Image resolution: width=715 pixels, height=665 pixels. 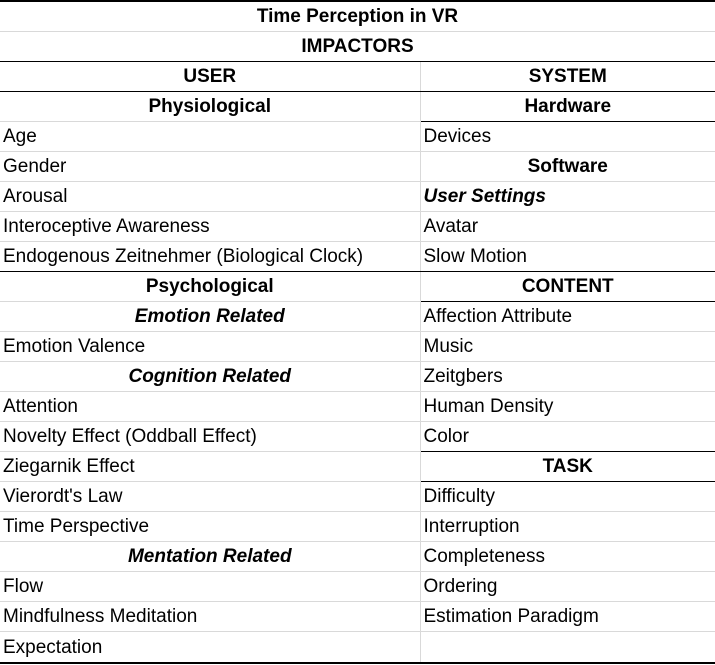 I want to click on system-cell: User Settings, so click(x=567, y=196).